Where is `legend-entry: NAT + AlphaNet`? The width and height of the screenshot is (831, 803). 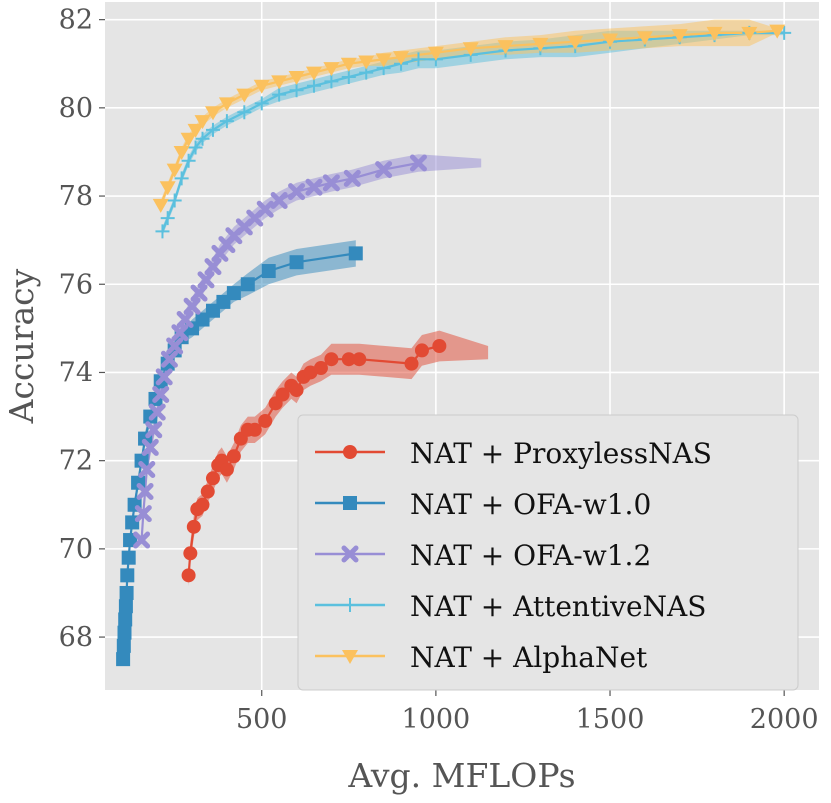
legend-entry: NAT + AlphaNet is located at coordinates (529, 657).